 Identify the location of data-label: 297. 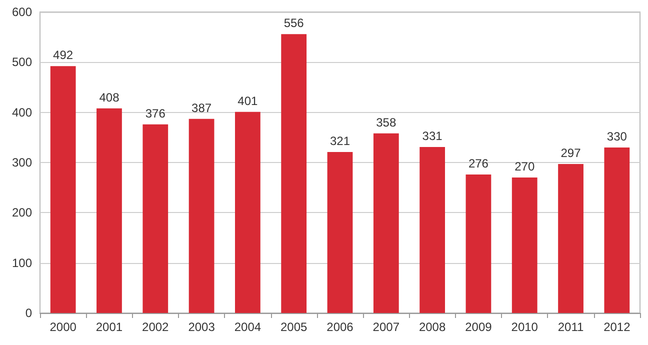
(571, 153).